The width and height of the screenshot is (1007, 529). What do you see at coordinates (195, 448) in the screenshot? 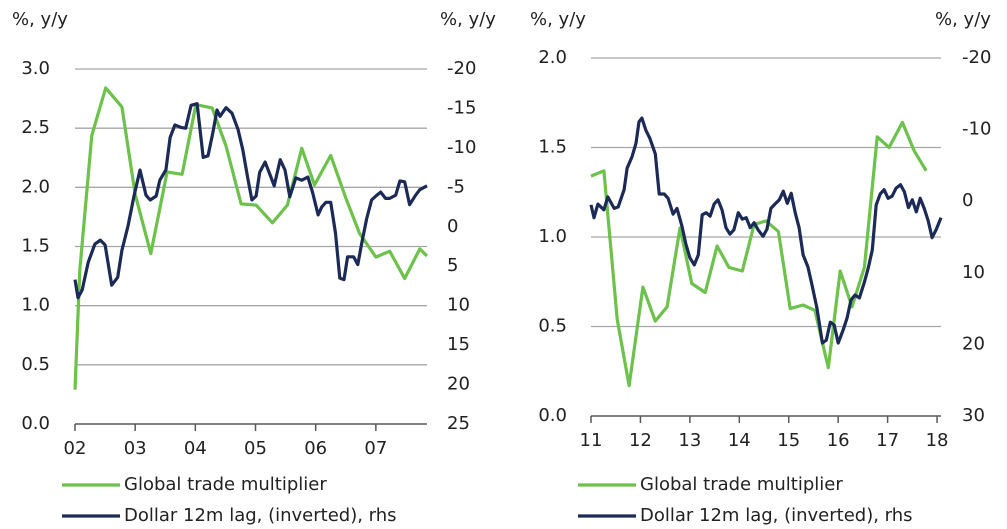
I see `x-tick-label: 04` at bounding box center [195, 448].